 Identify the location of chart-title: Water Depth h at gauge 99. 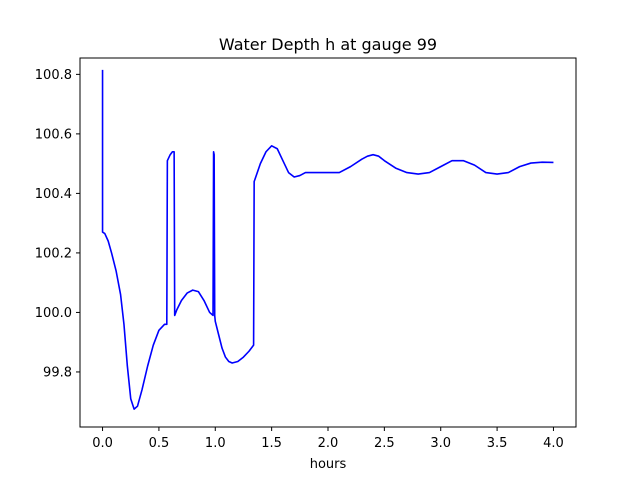
(328, 44).